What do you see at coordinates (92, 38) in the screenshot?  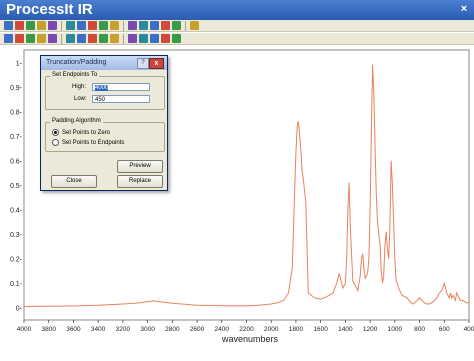 I see `scale-icon` at bounding box center [92, 38].